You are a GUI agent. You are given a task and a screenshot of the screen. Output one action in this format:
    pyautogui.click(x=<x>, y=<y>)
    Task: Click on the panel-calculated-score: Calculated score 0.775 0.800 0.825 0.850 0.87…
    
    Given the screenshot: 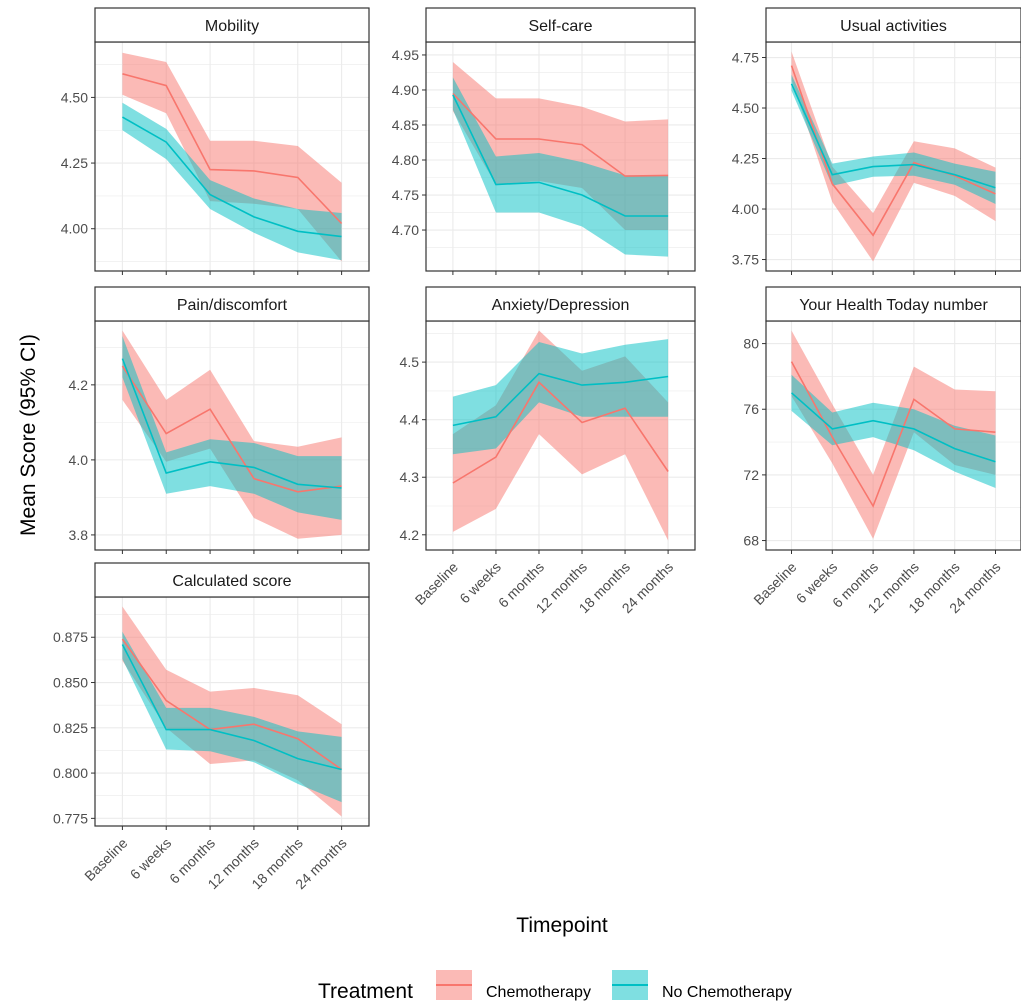 What is the action you would take?
    pyautogui.click(x=211, y=727)
    